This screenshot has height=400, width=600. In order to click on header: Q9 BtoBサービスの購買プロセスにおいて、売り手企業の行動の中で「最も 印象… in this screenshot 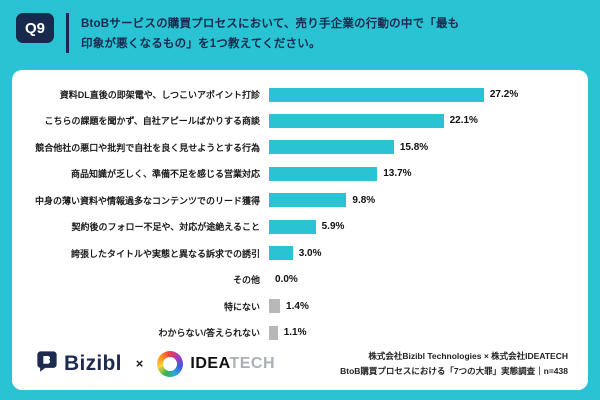, I will do `click(300, 27)`.